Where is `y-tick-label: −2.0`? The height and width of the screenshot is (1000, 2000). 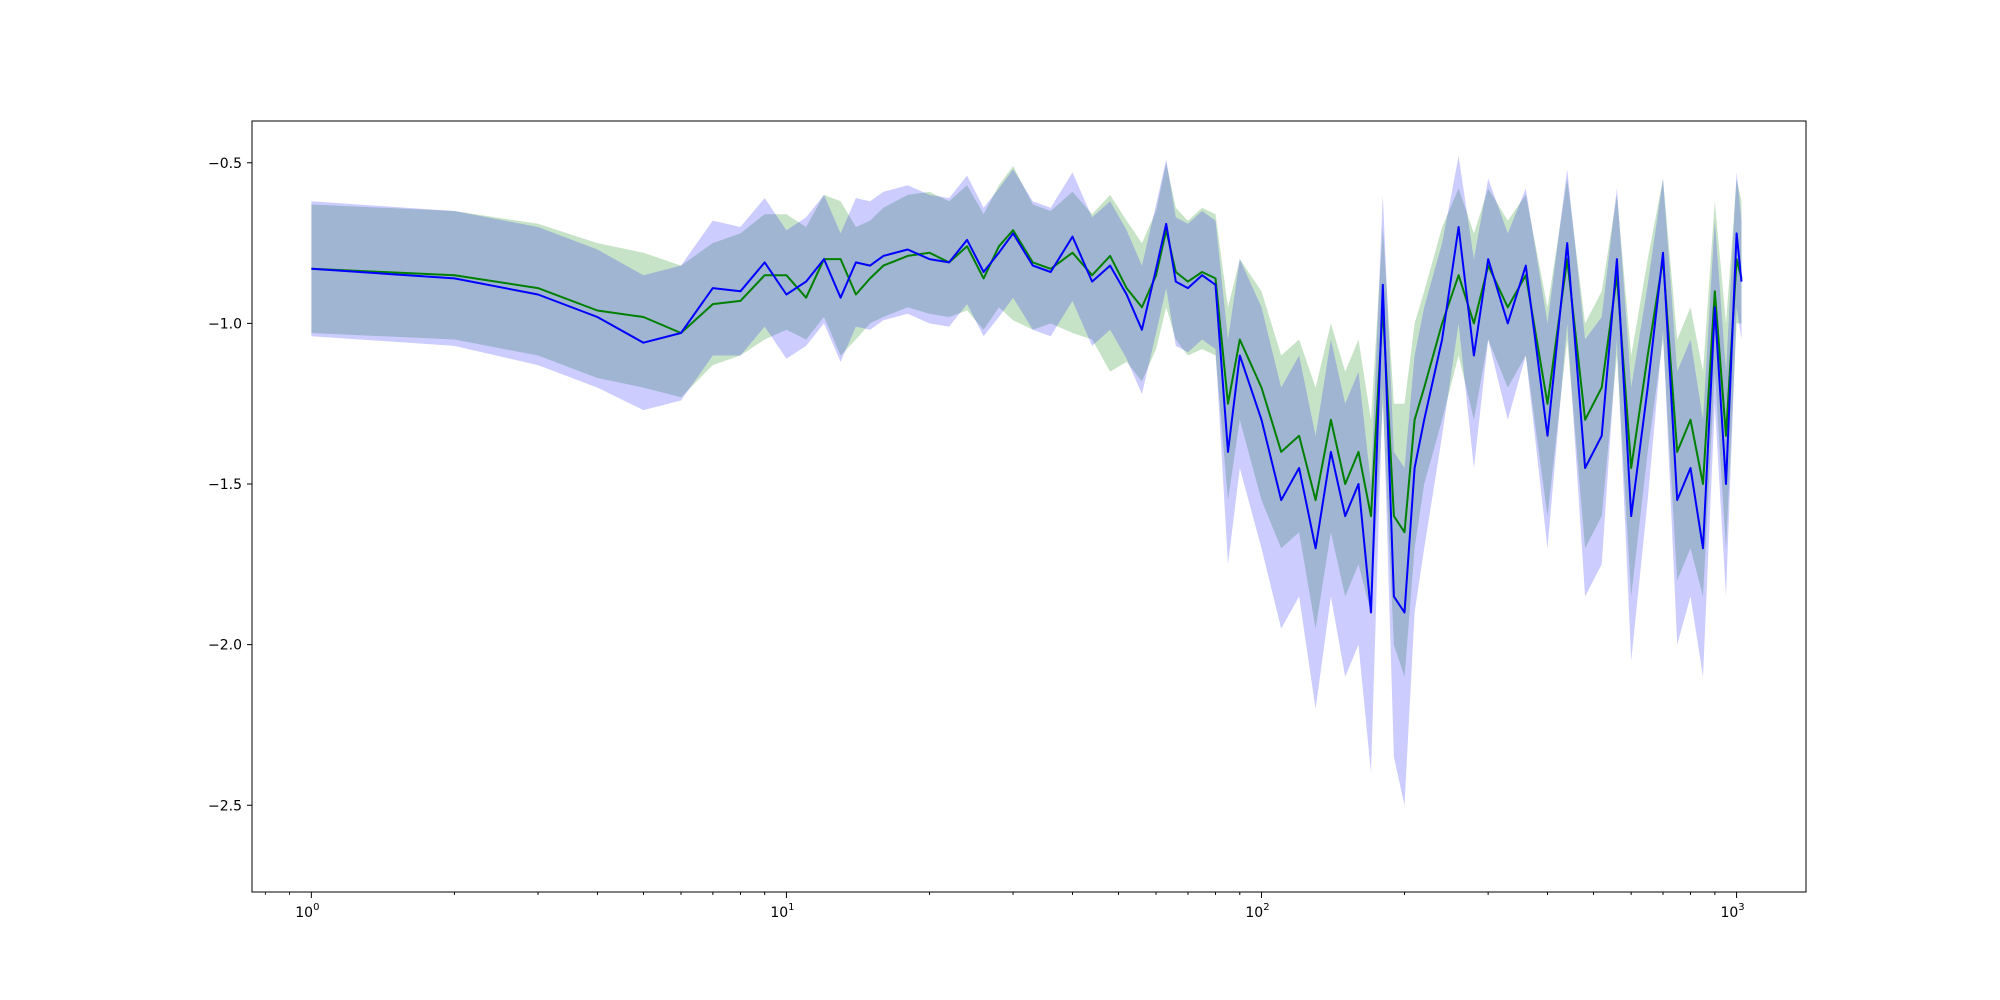
y-tick-label: −2.0 is located at coordinates (225, 646).